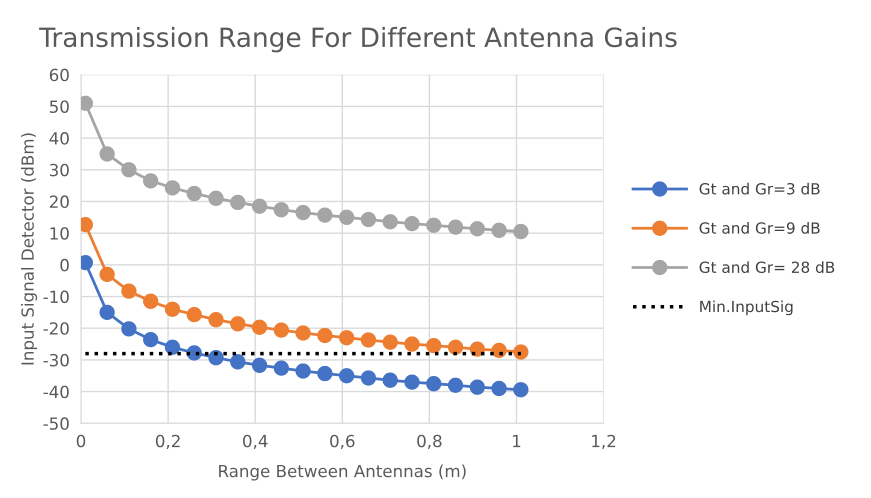 This screenshot has height=498, width=871. What do you see at coordinates (255, 442) in the screenshot?
I see `x-tick-label: 0,4` at bounding box center [255, 442].